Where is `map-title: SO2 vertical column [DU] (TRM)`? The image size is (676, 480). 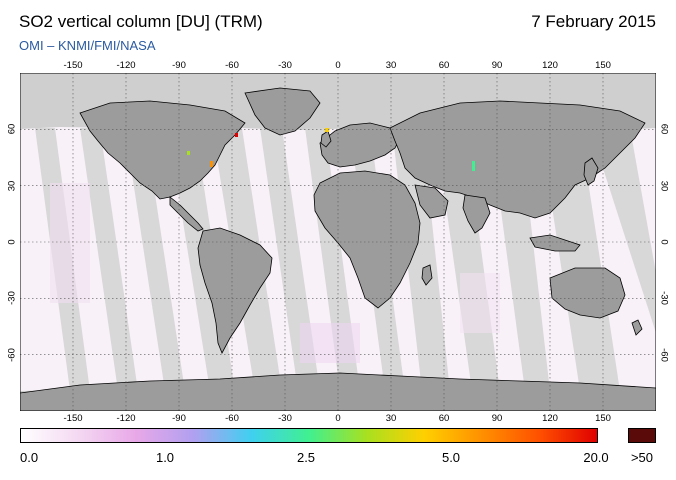 map-title: SO2 vertical column [DU] (TRM) is located at coordinates (141, 21).